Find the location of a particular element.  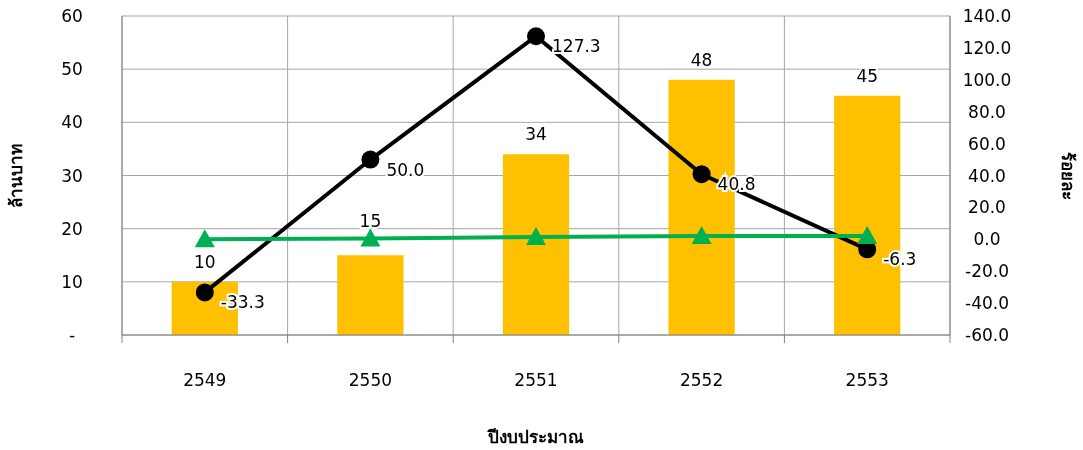

y2-tick-label: 40.0 is located at coordinates (987, 175).